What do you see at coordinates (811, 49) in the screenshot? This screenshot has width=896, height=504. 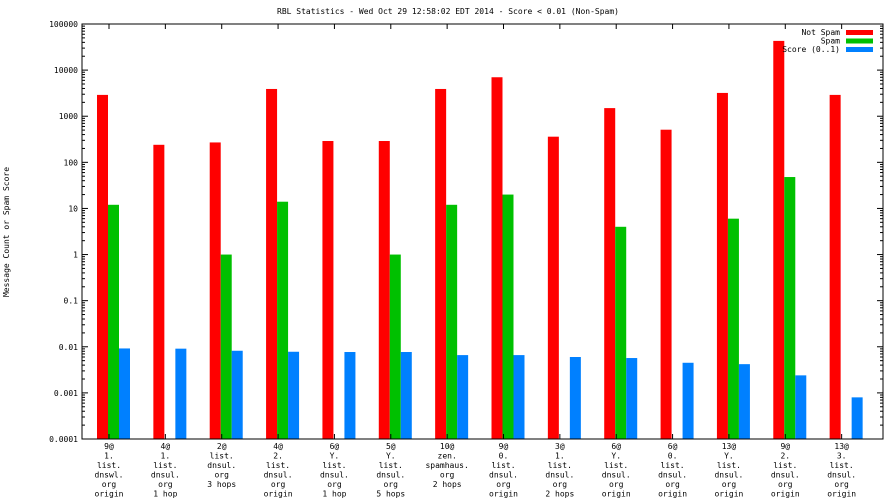 I see `legend-label: Score (0..1)` at bounding box center [811, 49].